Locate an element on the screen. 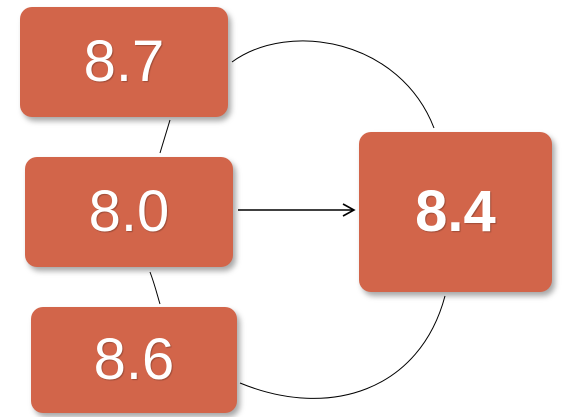 This screenshot has height=417, width=567. node-box-top: 8.7 is located at coordinates (124, 62).